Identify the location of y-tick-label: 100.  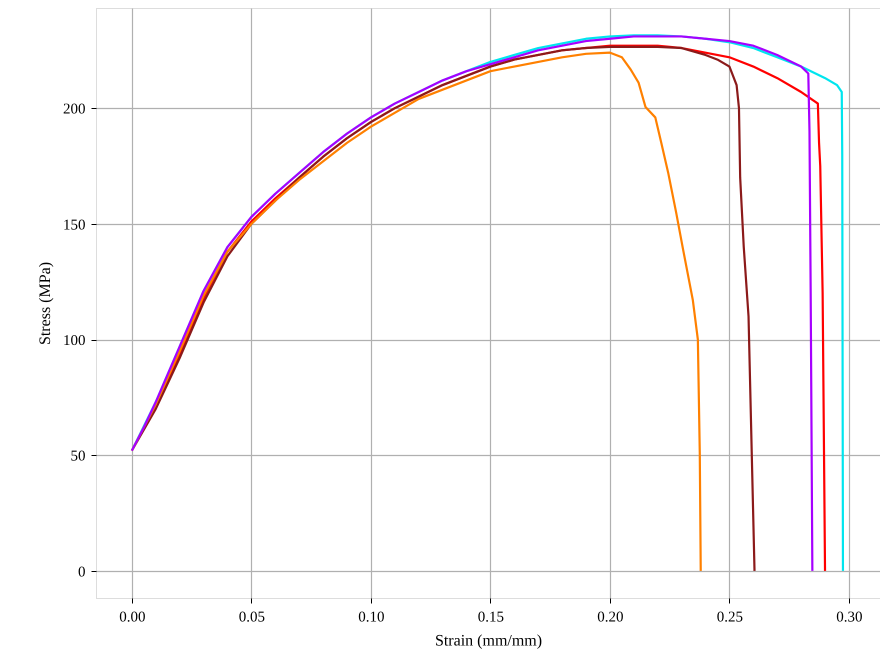
(74, 341).